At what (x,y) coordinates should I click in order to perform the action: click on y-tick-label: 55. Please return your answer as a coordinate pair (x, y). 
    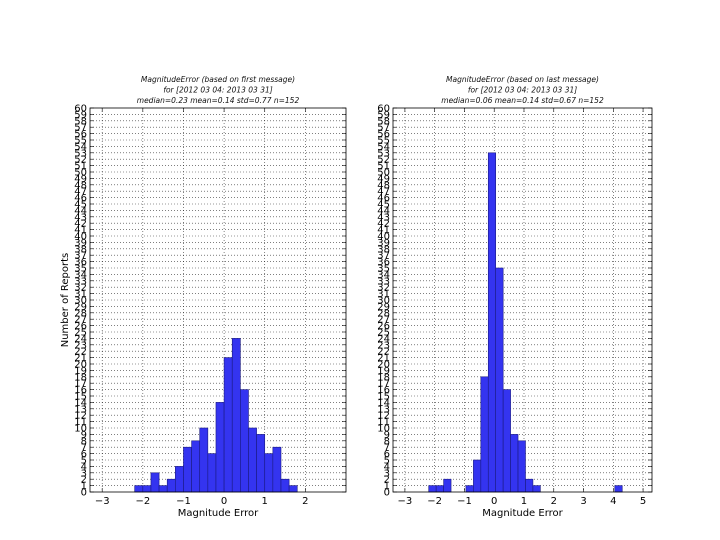
    Looking at the image, I should click on (383, 141).